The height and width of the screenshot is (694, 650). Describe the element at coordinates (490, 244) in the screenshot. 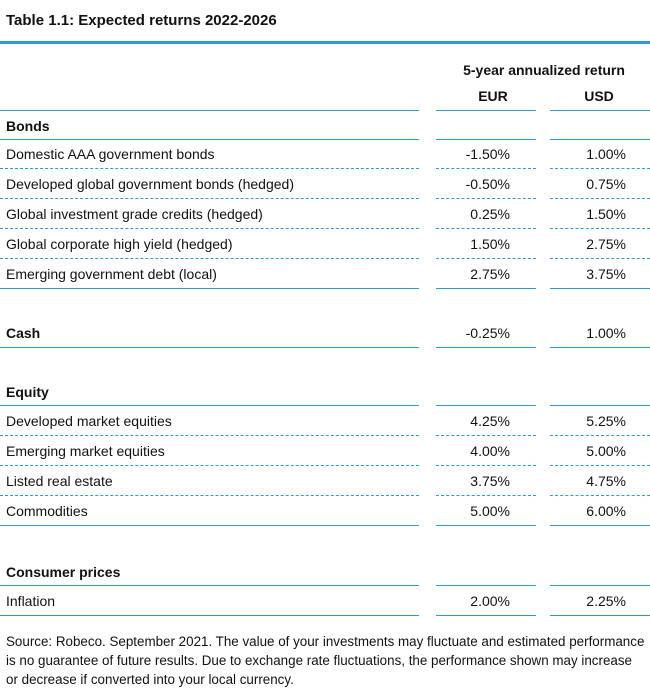

I see `cell-eur: 1.50%` at that location.